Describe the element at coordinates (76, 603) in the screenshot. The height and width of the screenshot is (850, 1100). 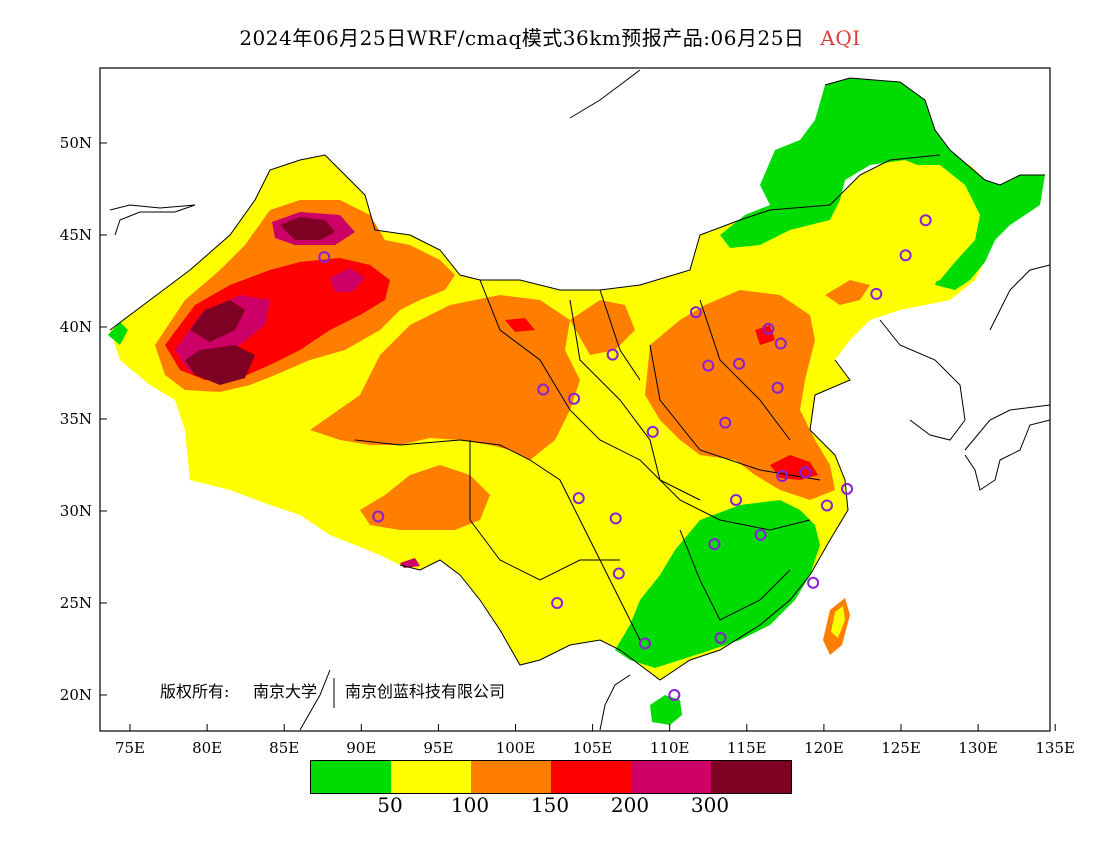
I see `lat-tick-label: 25N` at that location.